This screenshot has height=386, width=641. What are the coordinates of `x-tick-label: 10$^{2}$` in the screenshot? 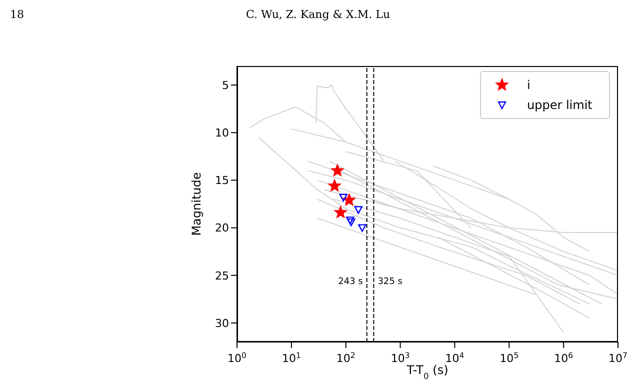 It's located at (346, 357).